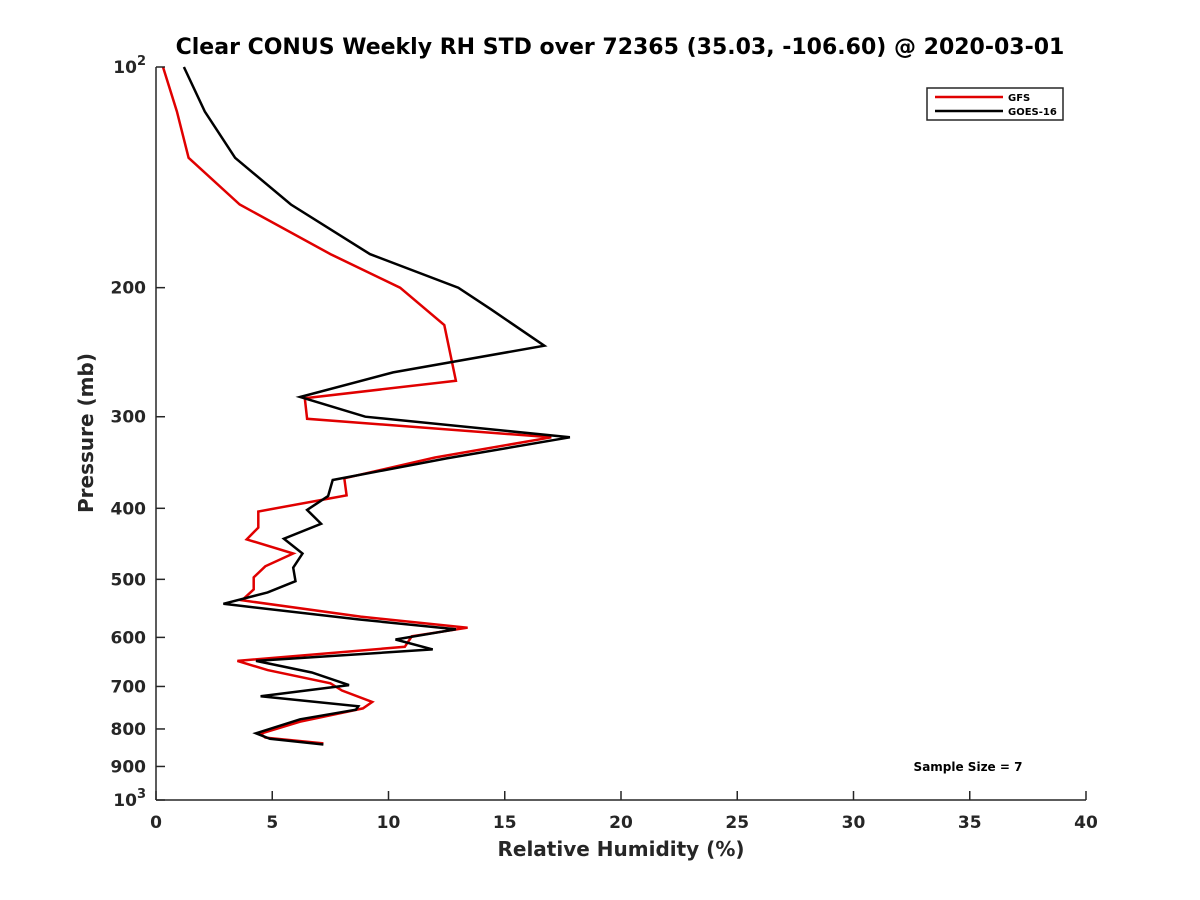 This screenshot has height=900, width=1200. What do you see at coordinates (129, 638) in the screenshot?
I see `y-tick-label: 600` at bounding box center [129, 638].